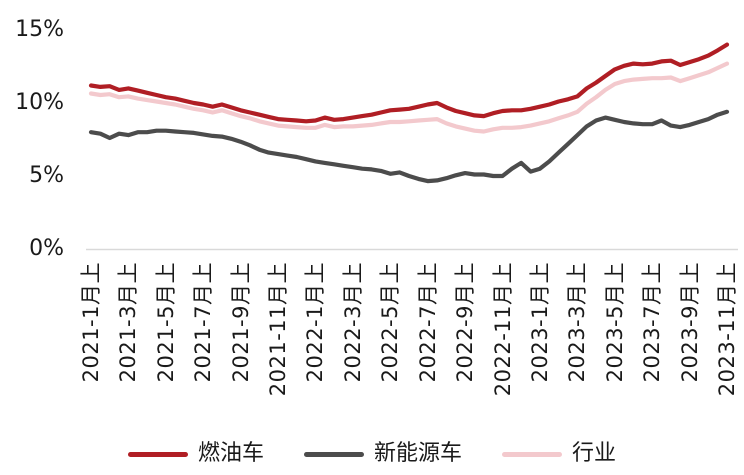  I want to click on x-tick-label: 2022-9月上, so click(465, 322).